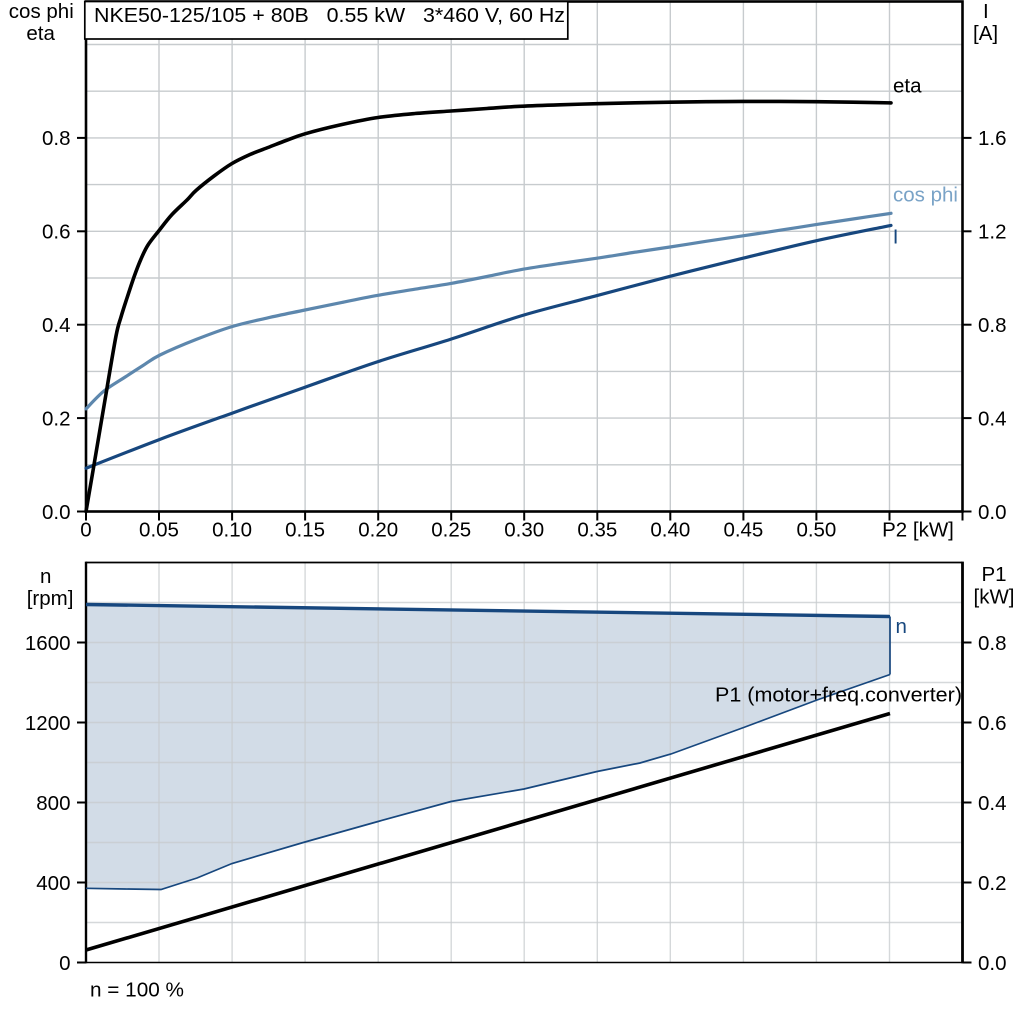  What do you see at coordinates (48, 723) in the screenshot?
I see `svg-text: 1200` at bounding box center [48, 723].